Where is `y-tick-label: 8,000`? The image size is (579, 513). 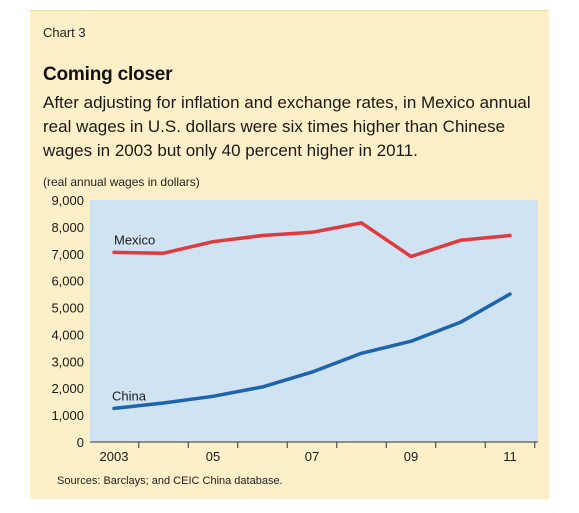 y-tick-label: 8,000 is located at coordinates (67, 227).